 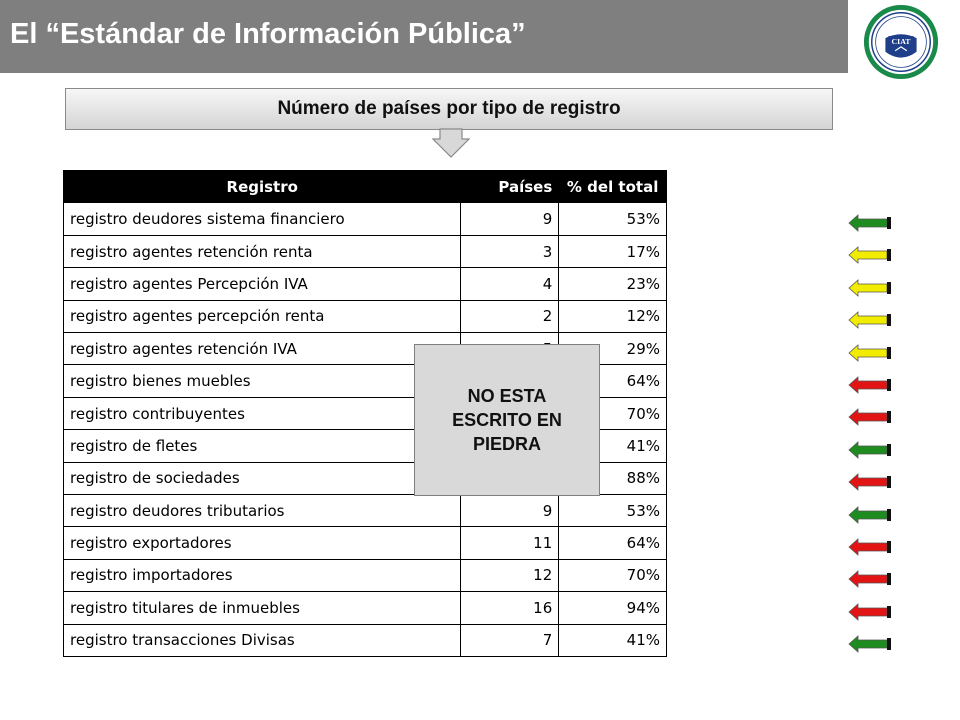 What do you see at coordinates (510, 608) in the screenshot?
I see `cell-paises: 16` at bounding box center [510, 608].